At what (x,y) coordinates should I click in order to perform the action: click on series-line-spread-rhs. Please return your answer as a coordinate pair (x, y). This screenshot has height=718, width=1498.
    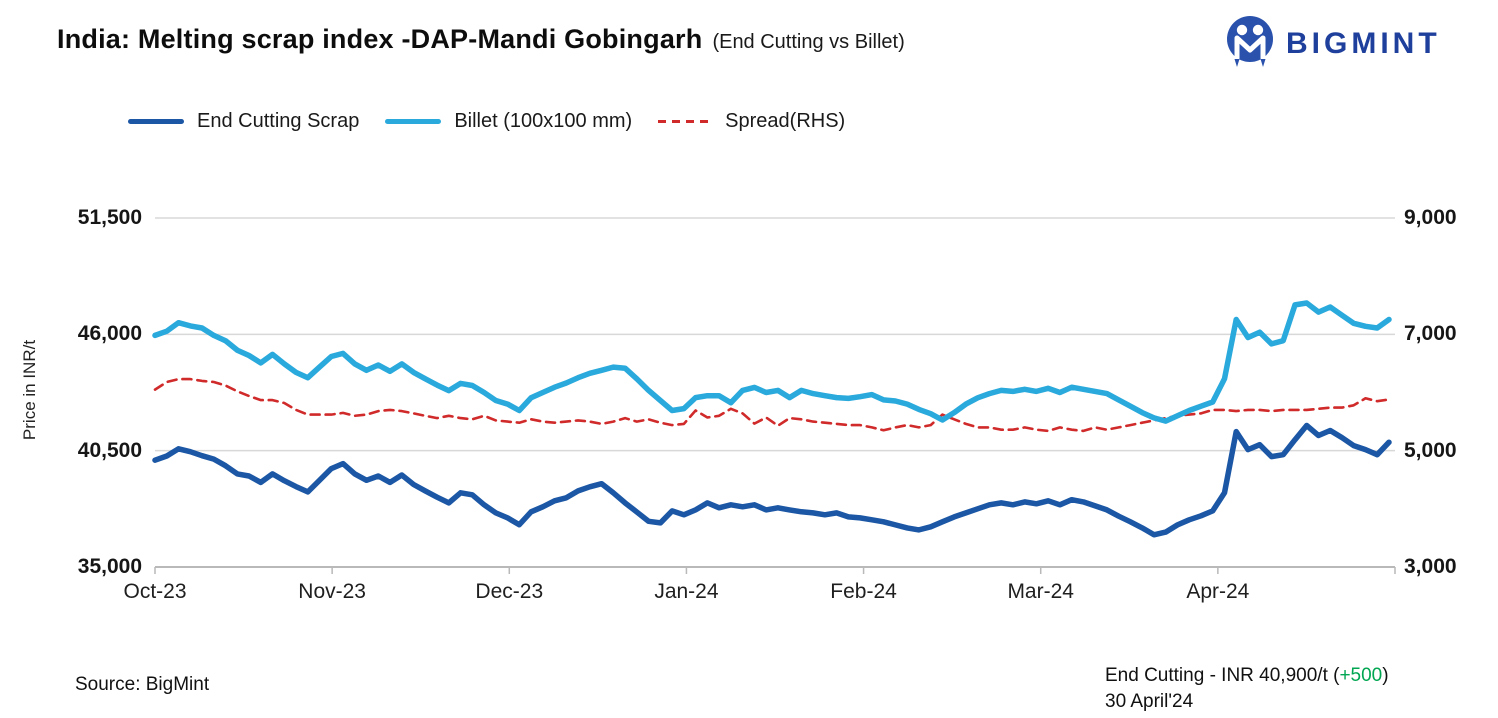
    Looking at the image, I should click on (772, 405).